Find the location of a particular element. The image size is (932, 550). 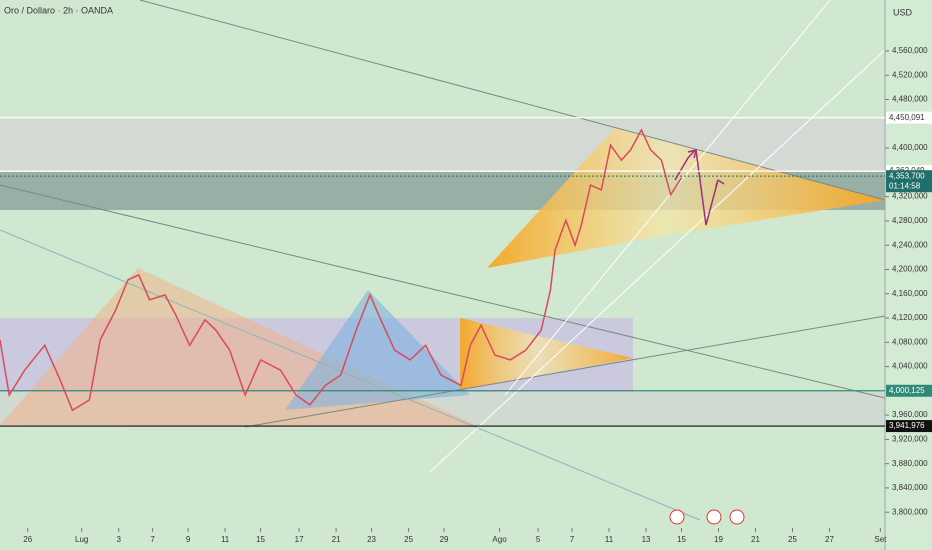

x-tick-label: 5 is located at coordinates (538, 539).